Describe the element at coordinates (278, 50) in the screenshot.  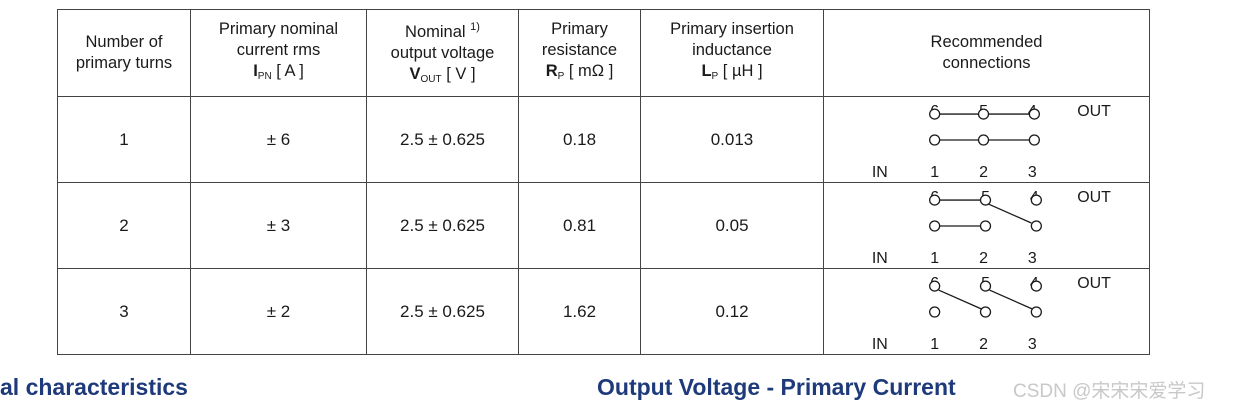
I see `header-current-line2: current rms` at that location.